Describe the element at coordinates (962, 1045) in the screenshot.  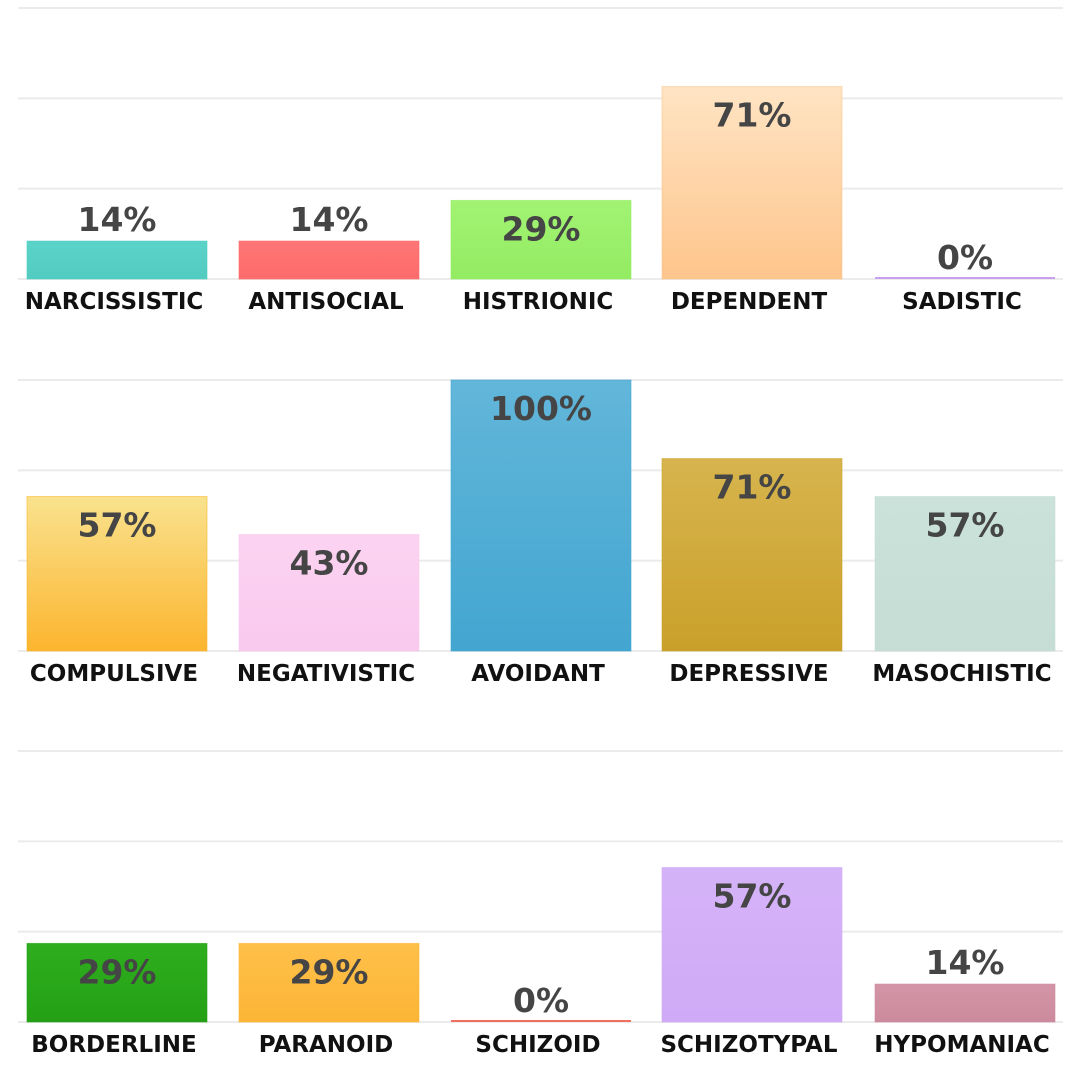
I see `category-label: HYPOMANIAC` at that location.